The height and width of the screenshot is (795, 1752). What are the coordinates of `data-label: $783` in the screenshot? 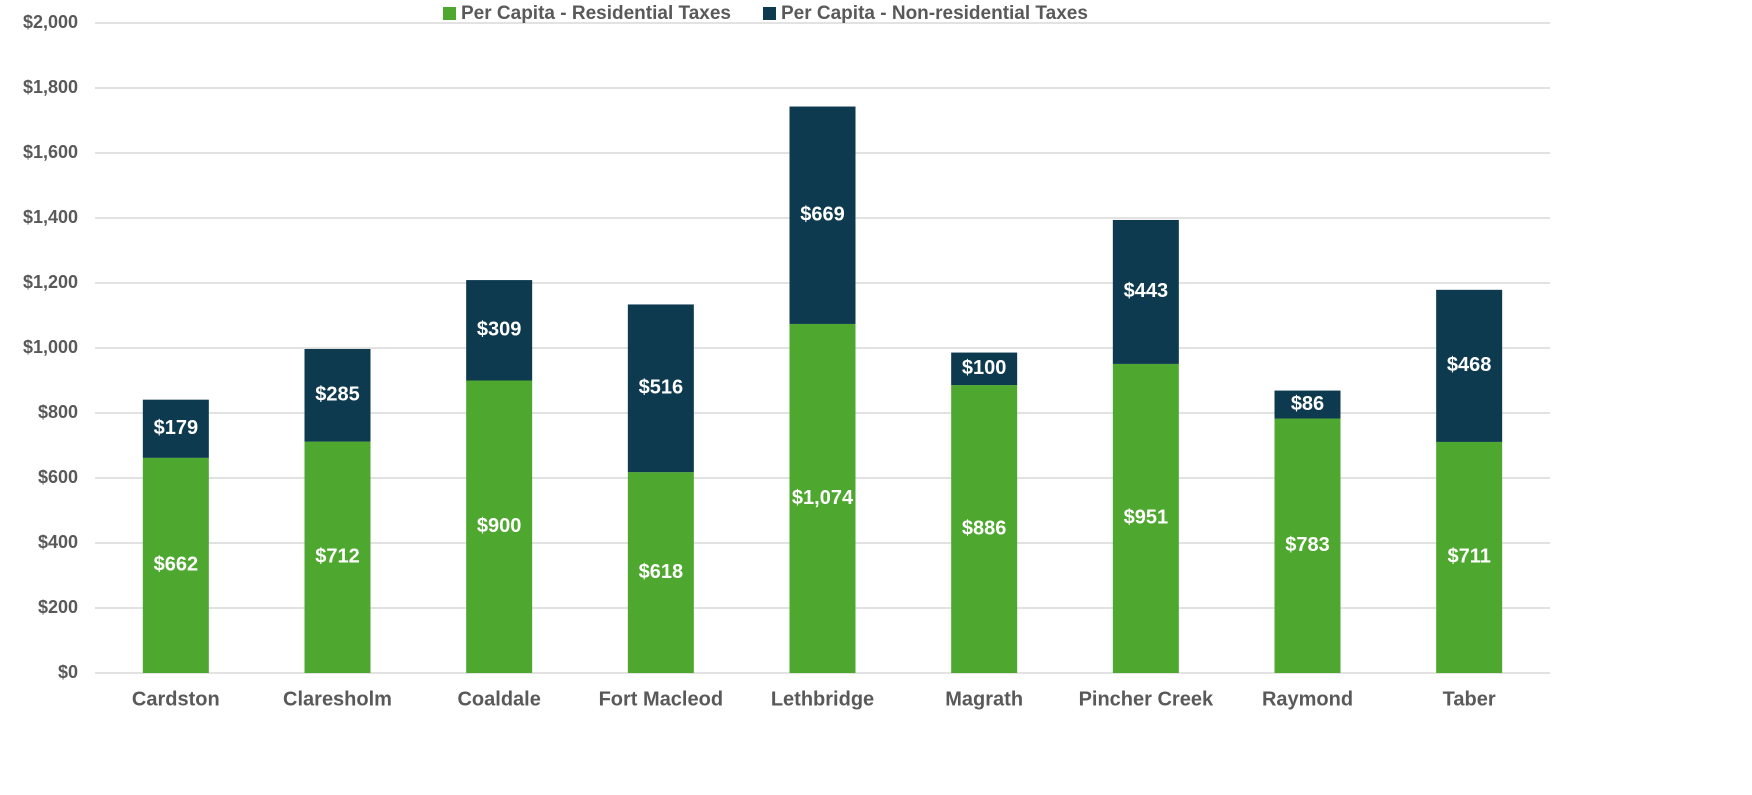 It's located at (1307, 545).